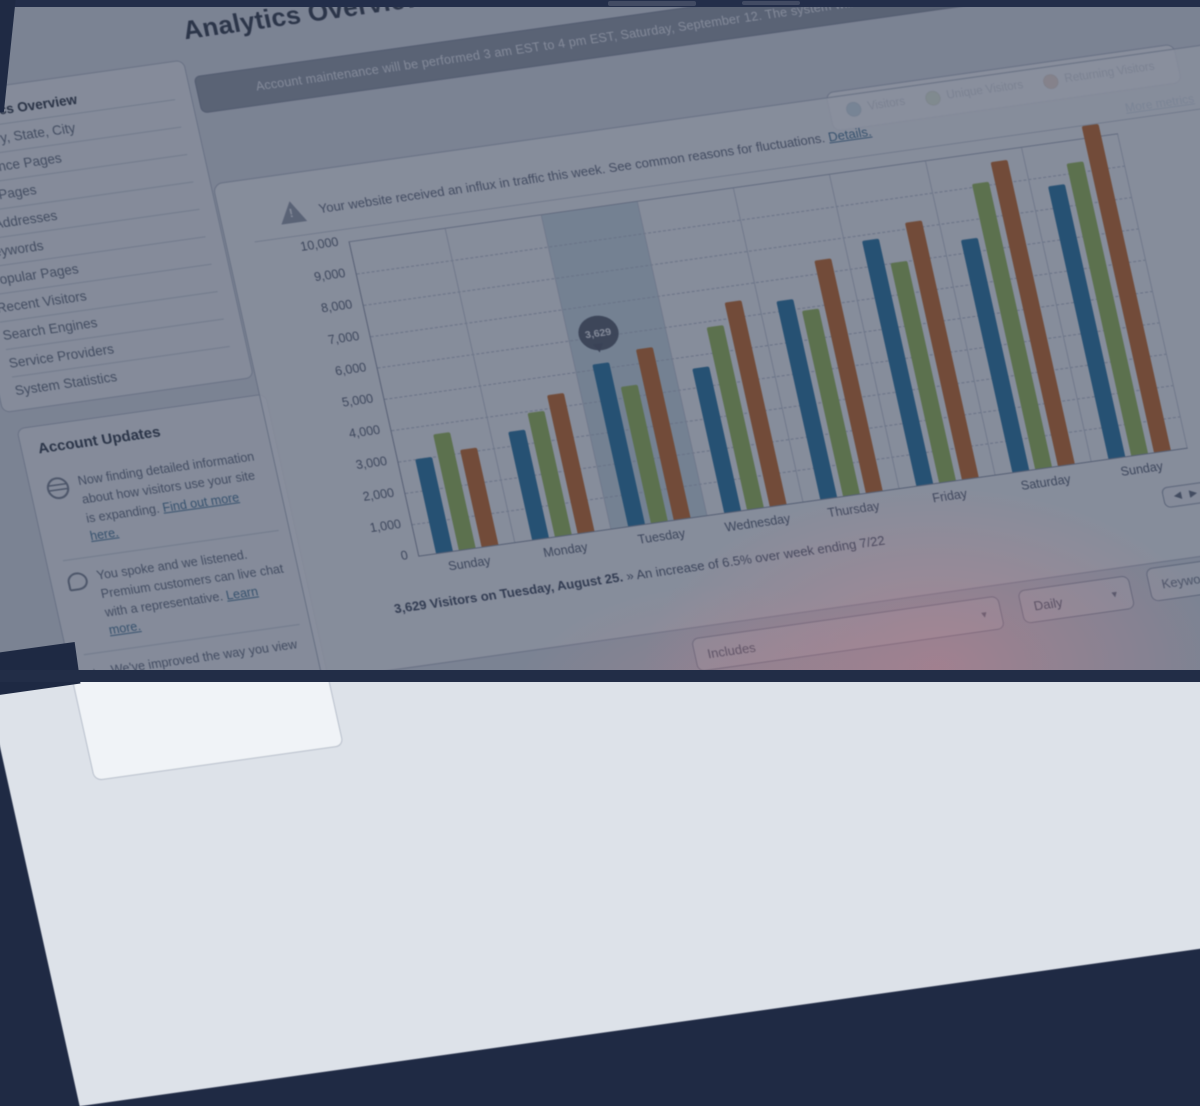 The width and height of the screenshot is (1200, 1106). I want to click on next-week-icon: ▶, so click(1193, 493).